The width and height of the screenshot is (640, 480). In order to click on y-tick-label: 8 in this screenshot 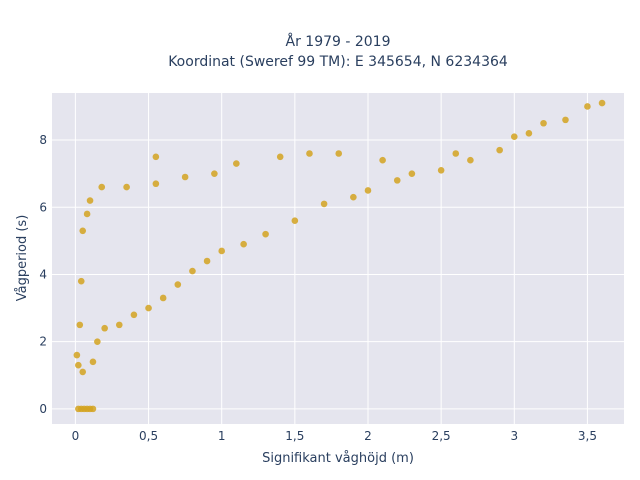, I will do `click(43, 140)`.